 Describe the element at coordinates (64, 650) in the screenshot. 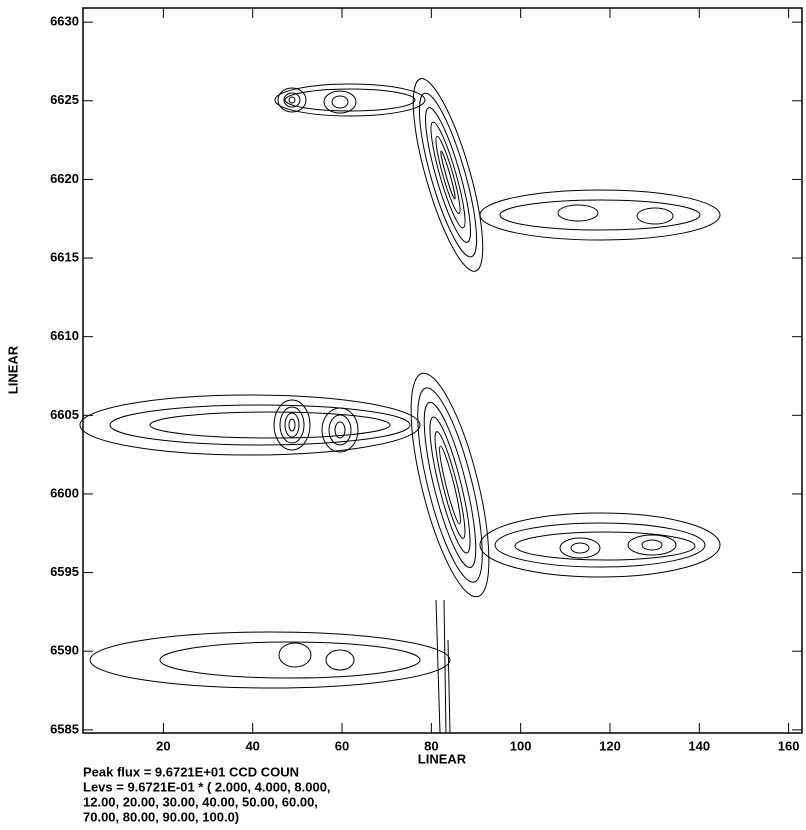

I see `y-tick-label: 6590` at that location.